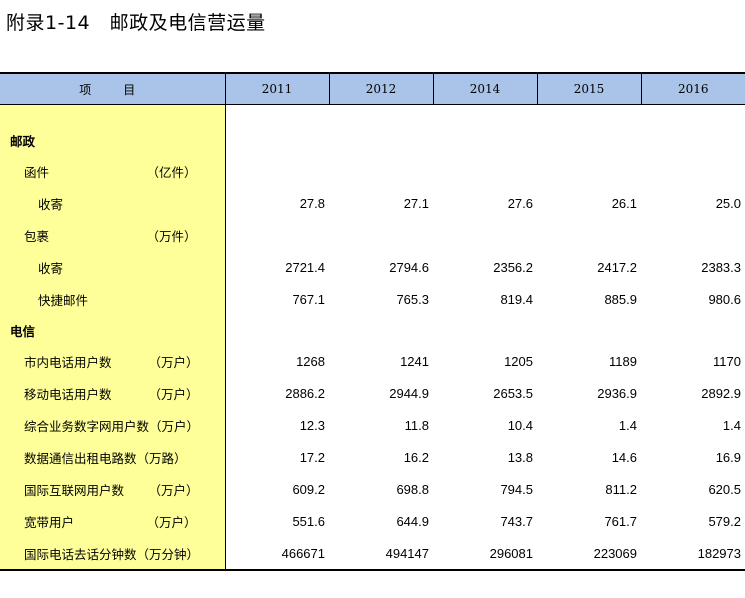 This screenshot has height=598, width=745. What do you see at coordinates (380, 88) in the screenshot?
I see `header-year-2012: 2012` at bounding box center [380, 88].